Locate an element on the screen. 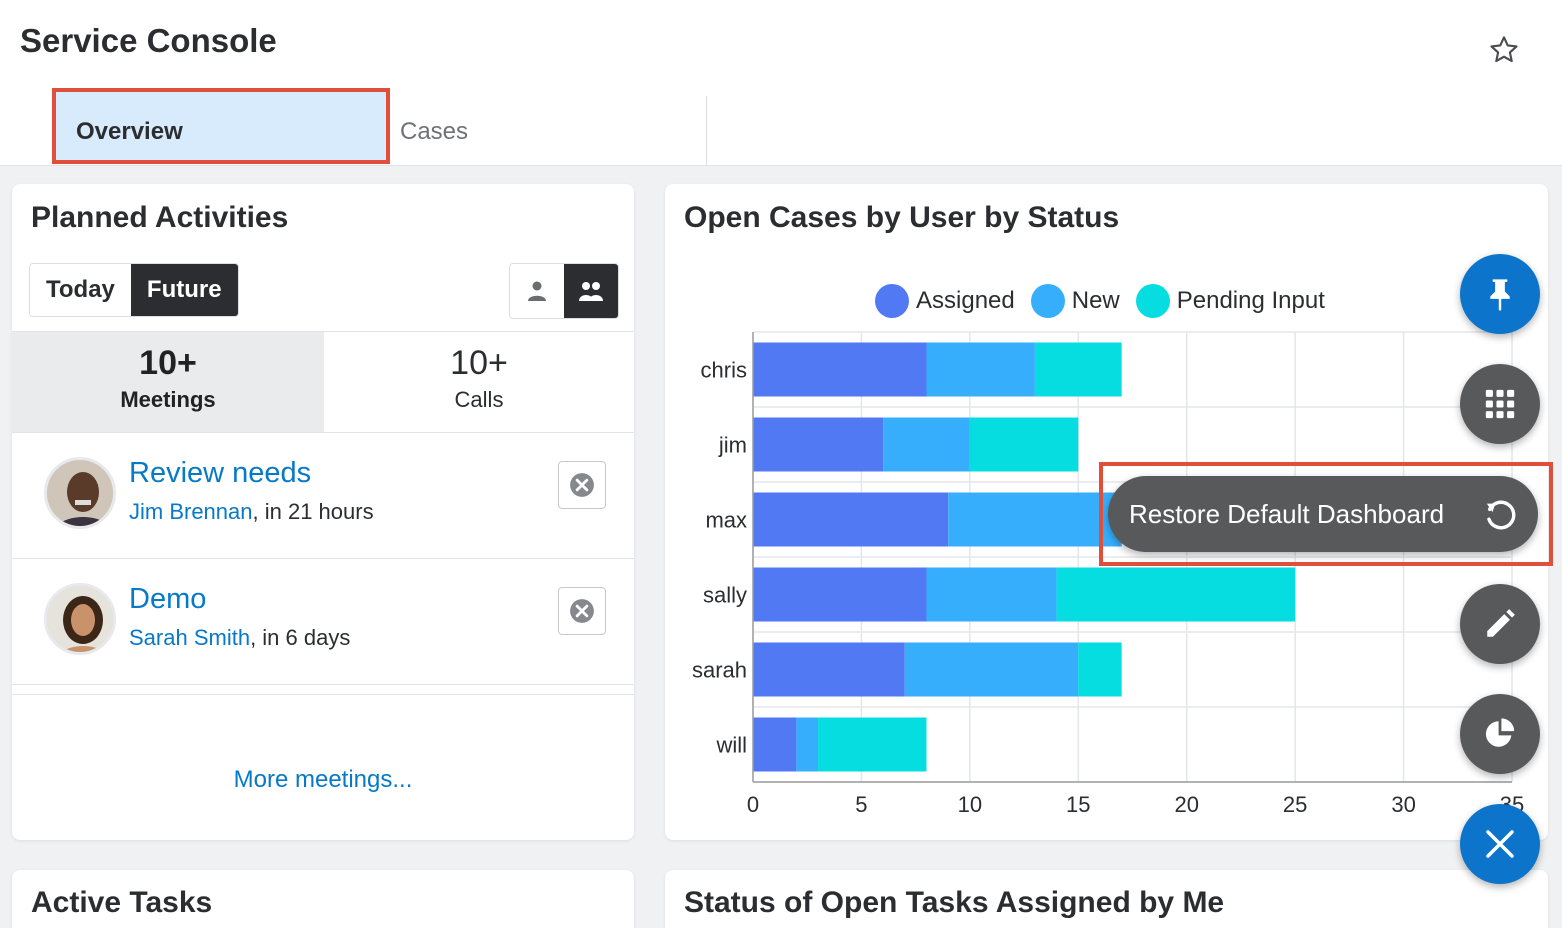 The width and height of the screenshot is (1562, 928). y-tick-label: sally is located at coordinates (725, 595).